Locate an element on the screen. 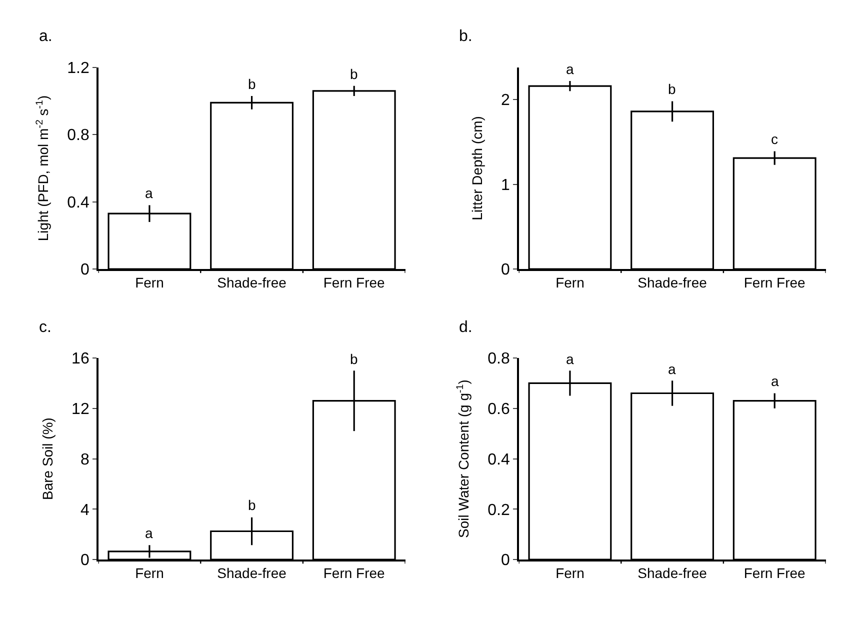  chart-title: d. is located at coordinates (465, 327).